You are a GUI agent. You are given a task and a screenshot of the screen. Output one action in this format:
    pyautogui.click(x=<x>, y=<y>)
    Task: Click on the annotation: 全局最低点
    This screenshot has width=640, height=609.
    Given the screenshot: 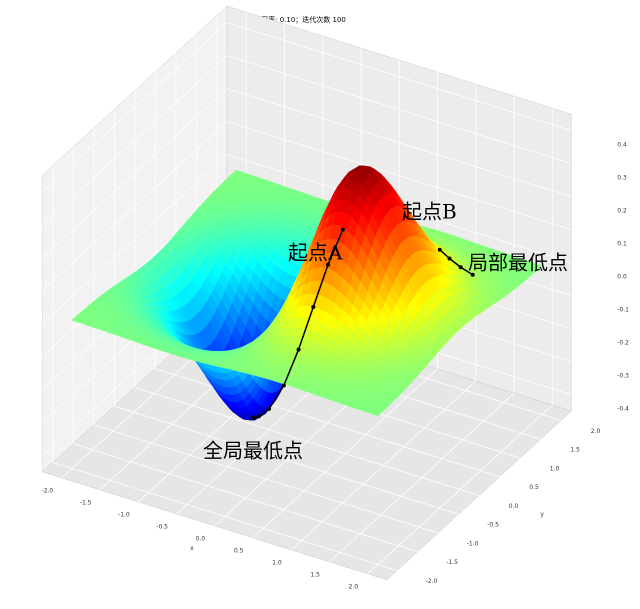 What is the action you would take?
    pyautogui.click(x=253, y=451)
    